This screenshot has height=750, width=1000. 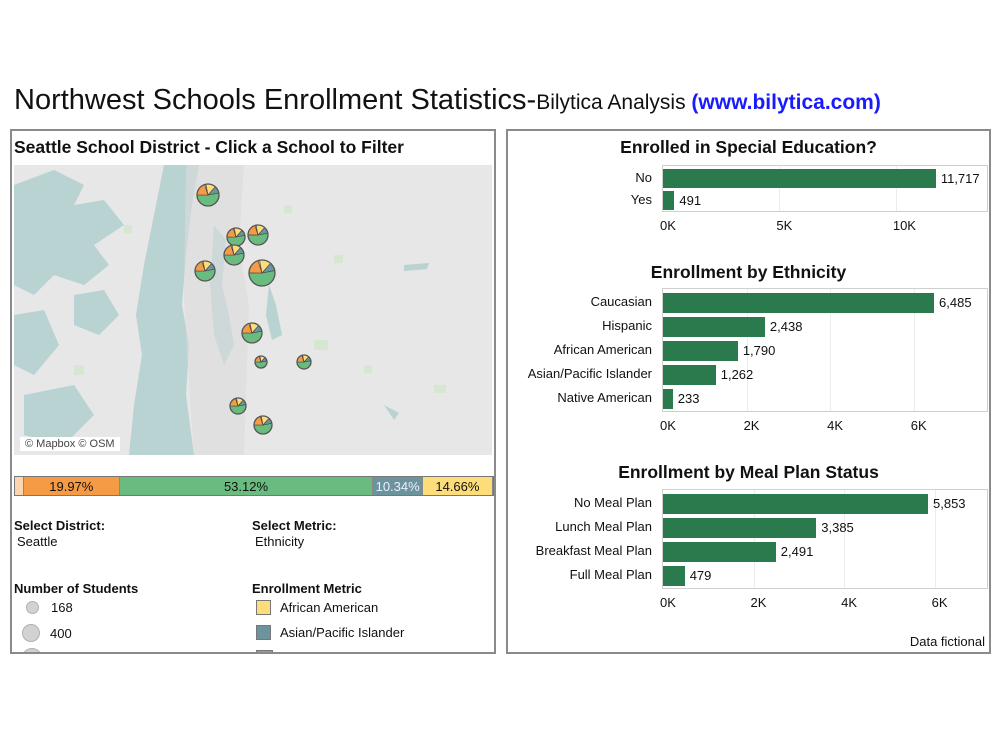 What do you see at coordinates (786, 326) in the screenshot?
I see `bar-value-label: 2,438` at bounding box center [786, 326].